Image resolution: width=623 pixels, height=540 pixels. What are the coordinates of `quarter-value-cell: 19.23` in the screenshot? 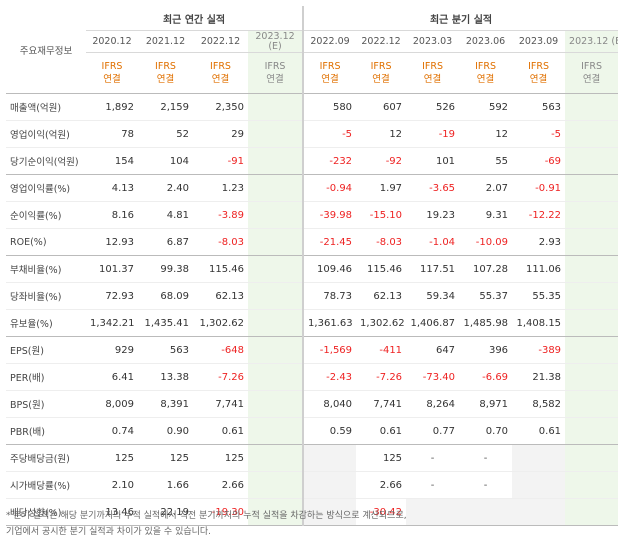 It's located at (433, 215).